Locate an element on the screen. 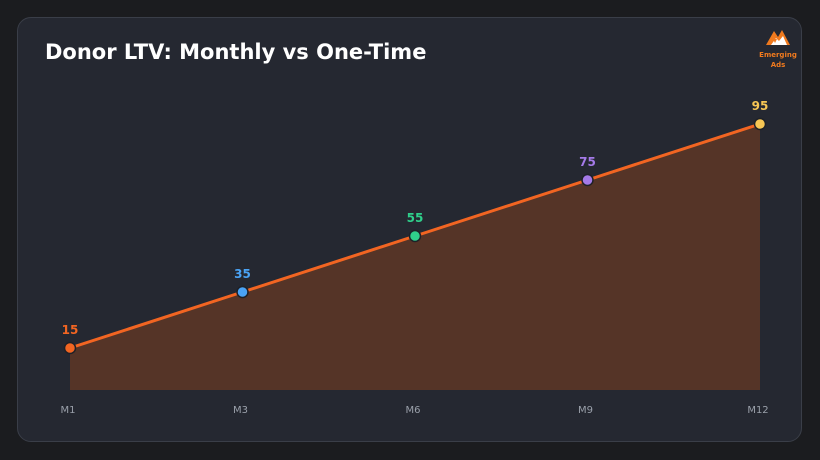 This screenshot has height=460, width=820. data-point-m12 is located at coordinates (760, 124).